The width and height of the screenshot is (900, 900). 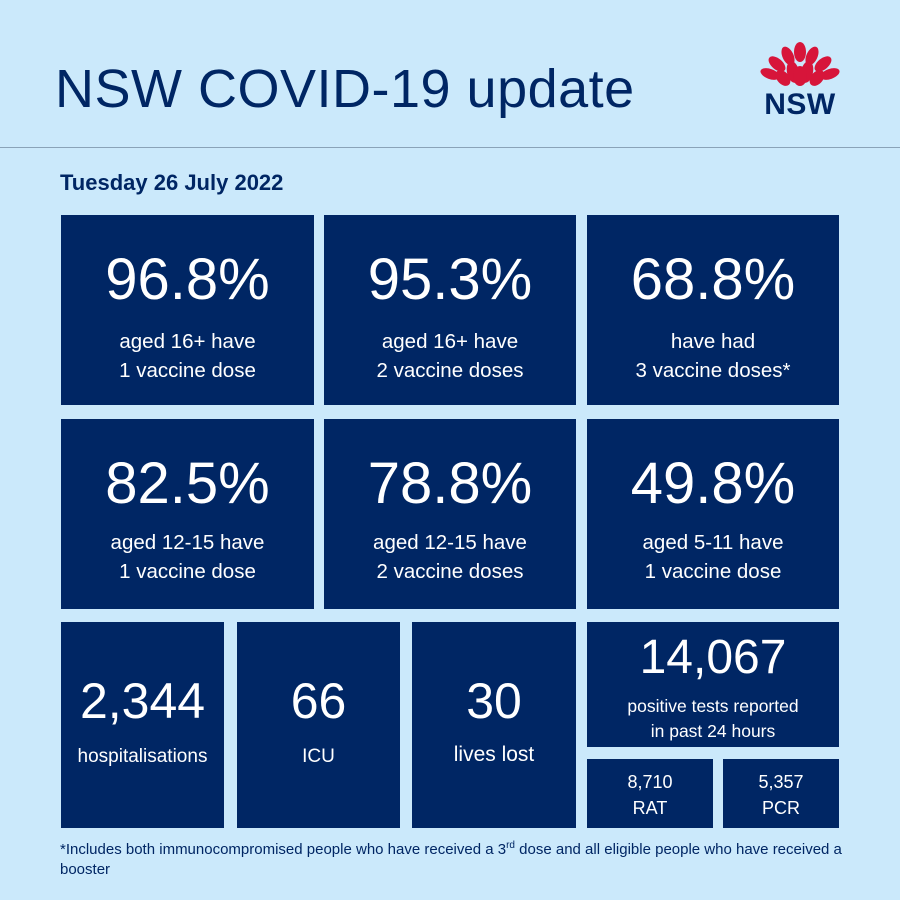 What do you see at coordinates (494, 754) in the screenshot?
I see `lives-lost-label: lives lost` at bounding box center [494, 754].